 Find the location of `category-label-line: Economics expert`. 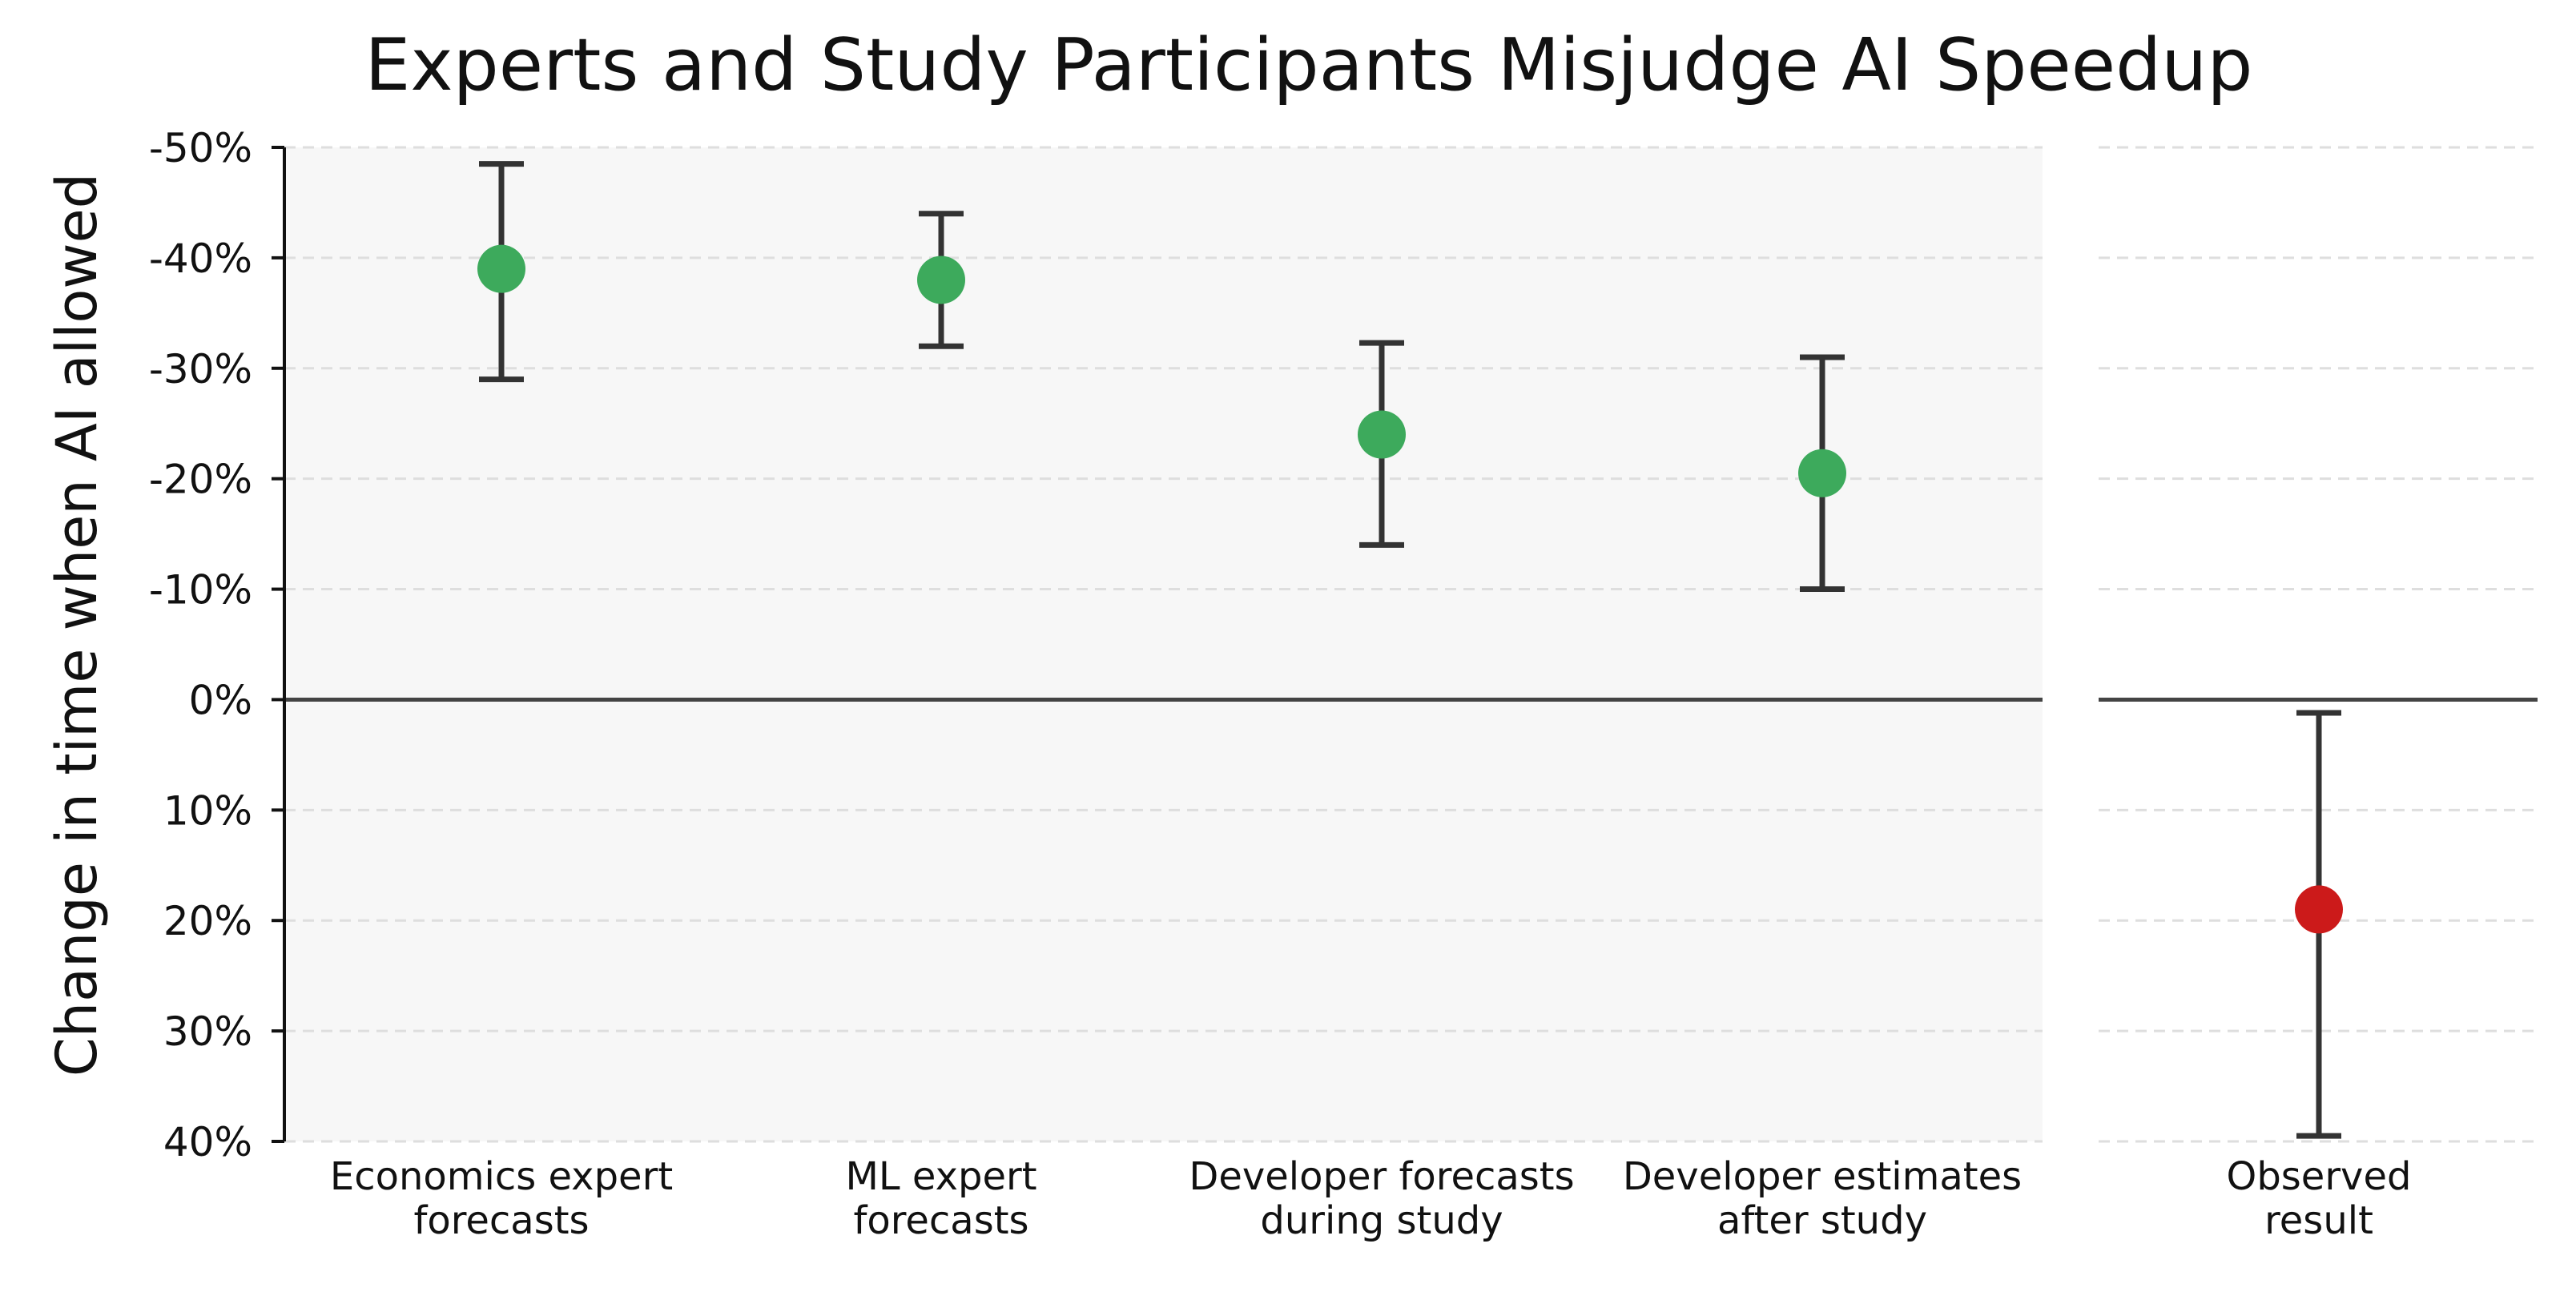

category-label-line: Economics expert is located at coordinates (502, 1176).